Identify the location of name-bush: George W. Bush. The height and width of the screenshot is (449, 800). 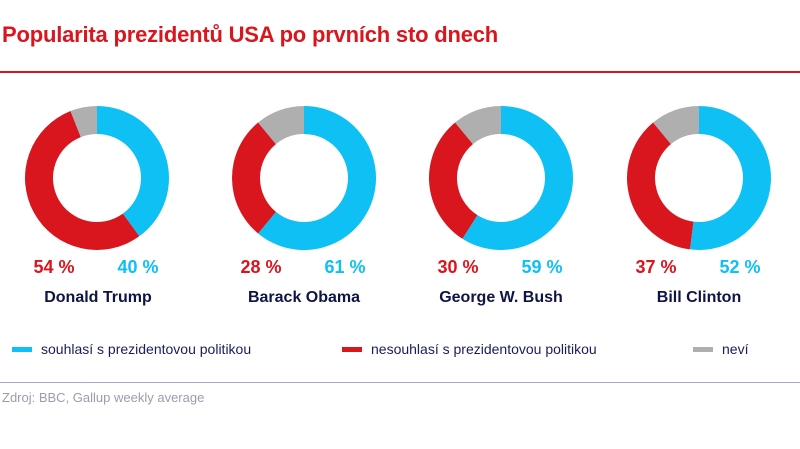
(501, 297).